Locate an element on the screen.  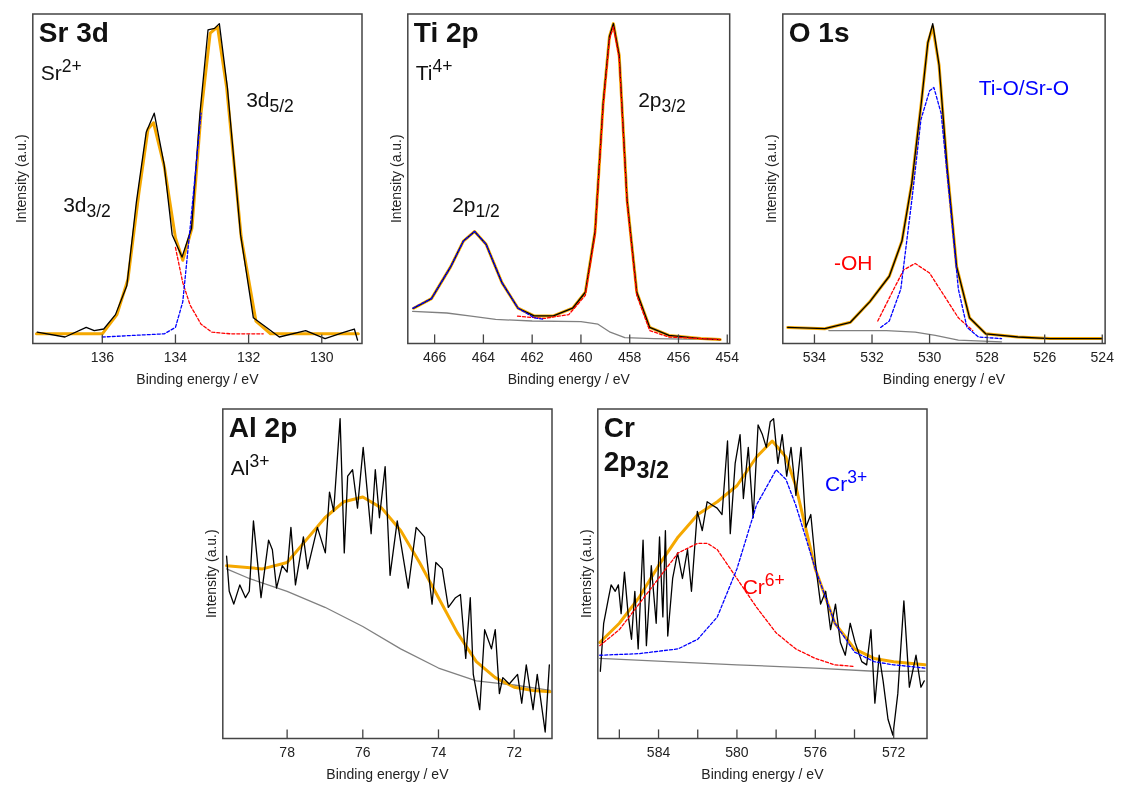
x-tick-label: 134 is located at coordinates (175, 356).